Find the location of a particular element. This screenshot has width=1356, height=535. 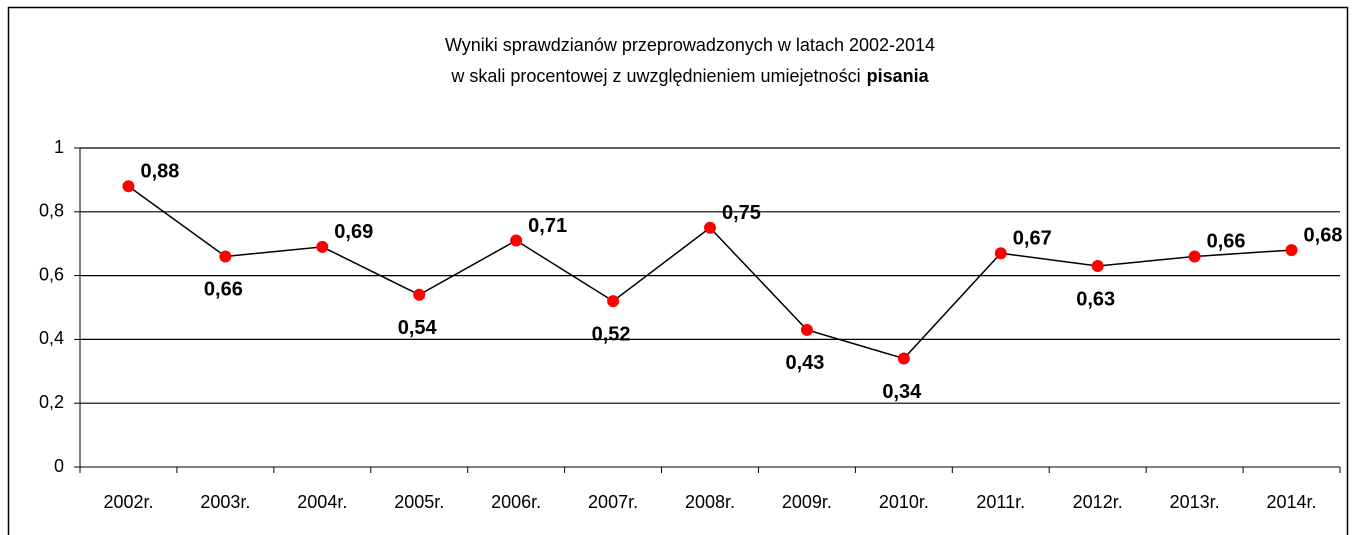

y-tick-label: 0,4 is located at coordinates (51, 338).